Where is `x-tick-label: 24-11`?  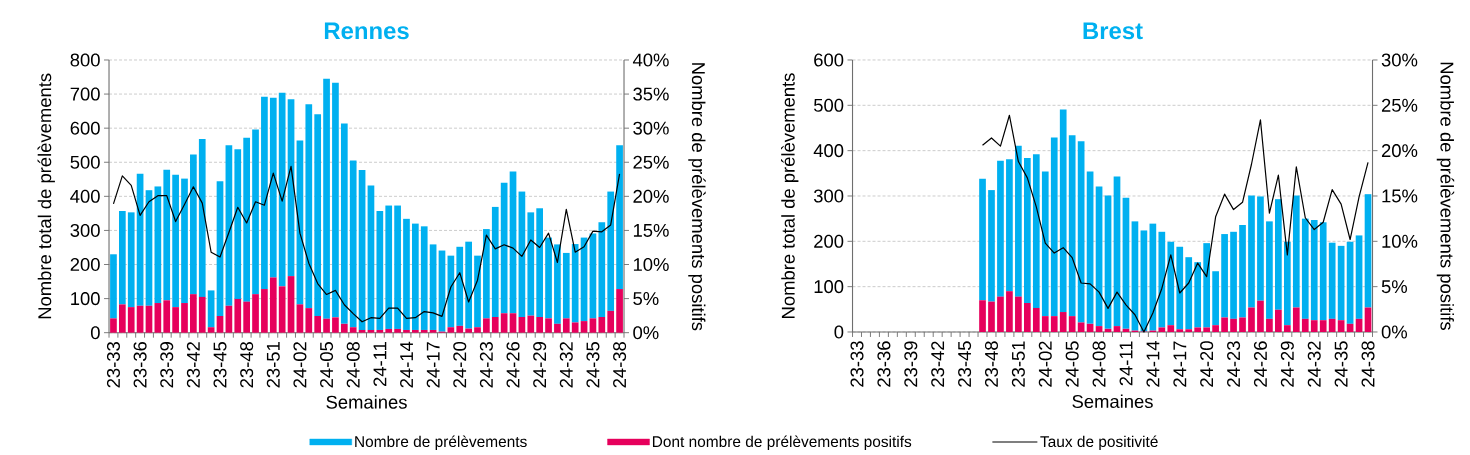 x-tick-label: 24-11 is located at coordinates (1126, 363).